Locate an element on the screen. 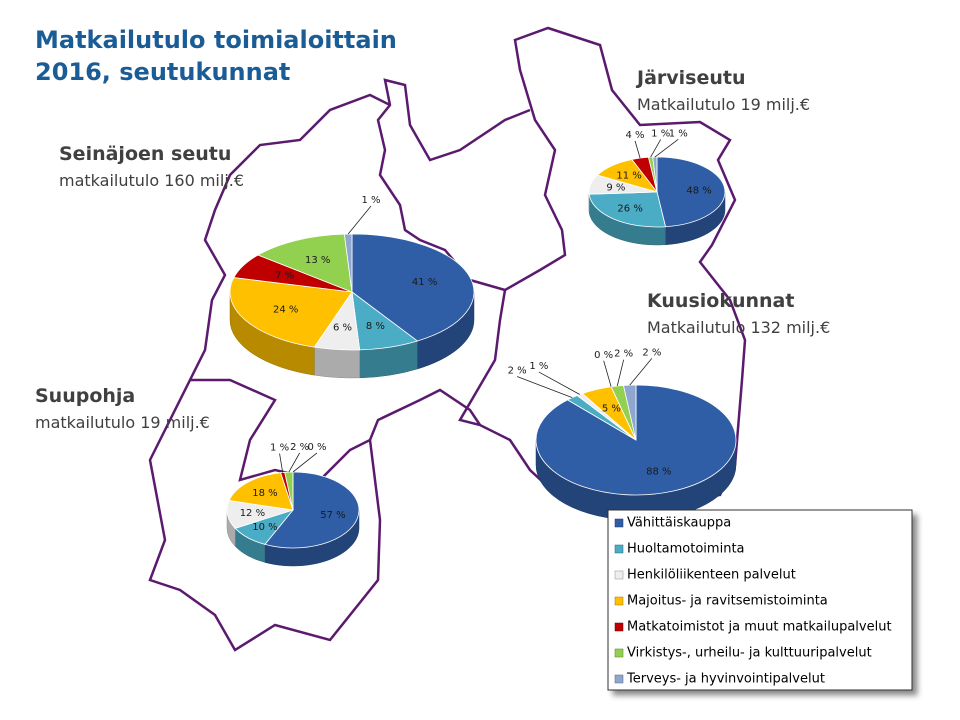  value-label: 26 % is located at coordinates (629, 209).